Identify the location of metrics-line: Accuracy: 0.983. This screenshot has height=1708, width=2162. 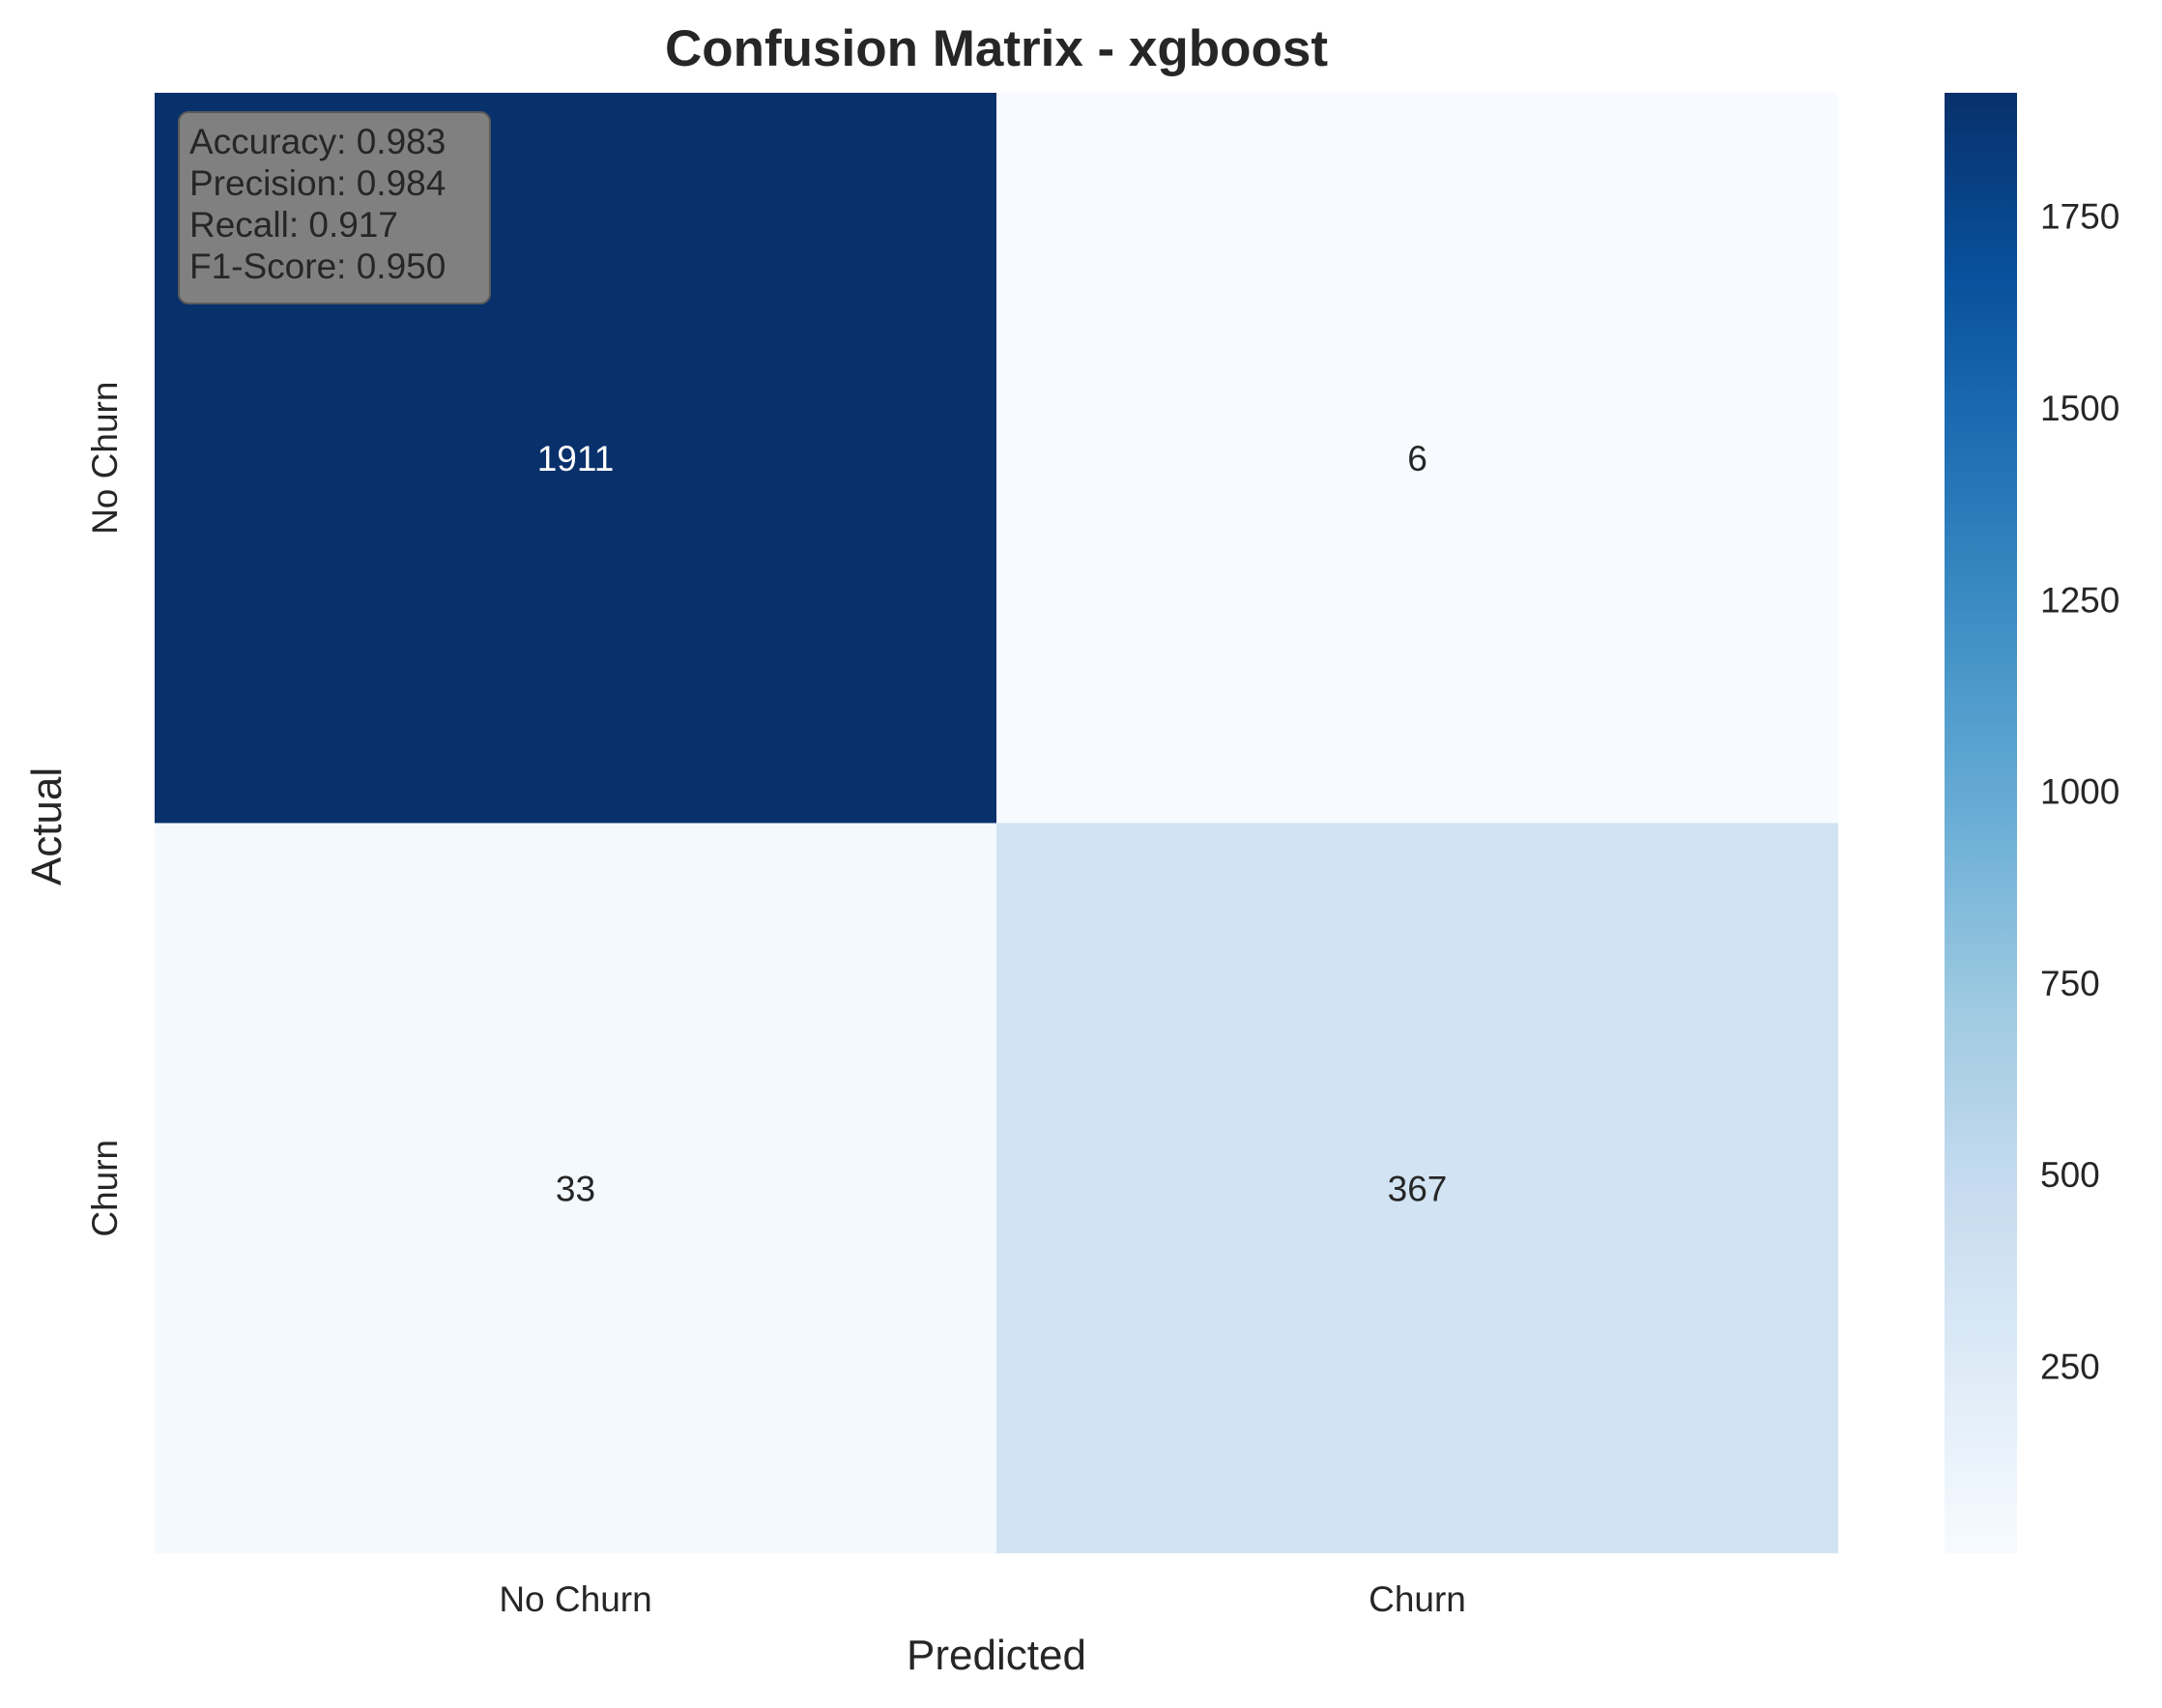
(317, 141).